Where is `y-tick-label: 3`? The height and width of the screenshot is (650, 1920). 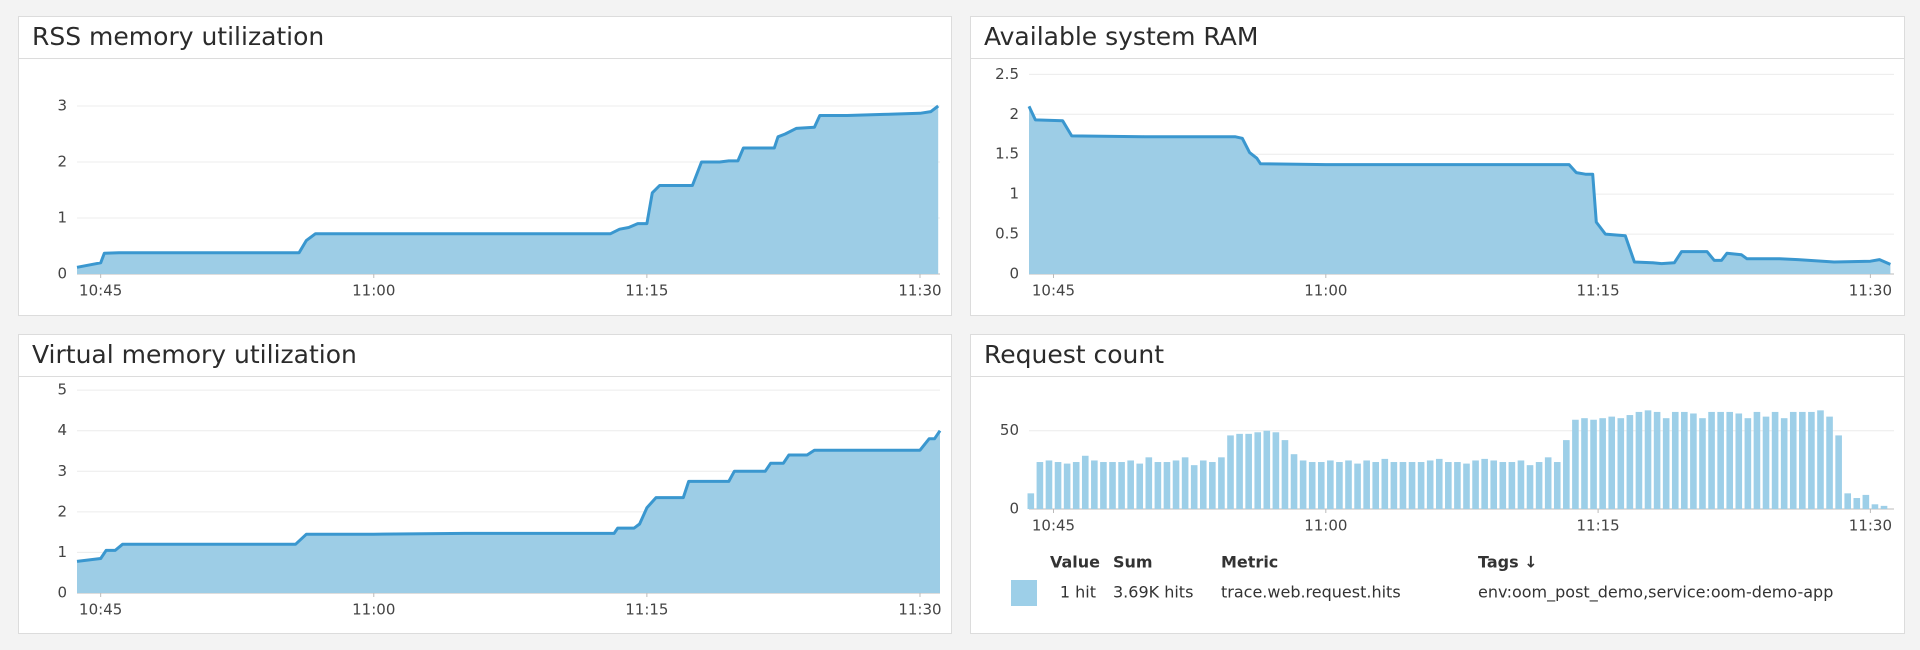
y-tick-label: 3 is located at coordinates (62, 106).